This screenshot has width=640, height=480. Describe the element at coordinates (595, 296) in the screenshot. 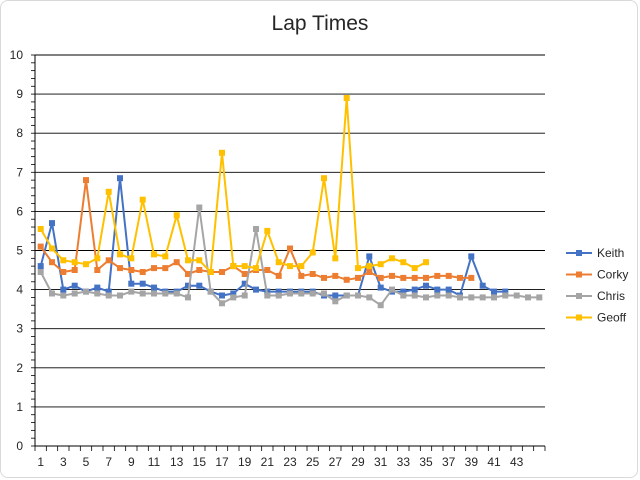

I see `legend-item-chris: Chris` at that location.